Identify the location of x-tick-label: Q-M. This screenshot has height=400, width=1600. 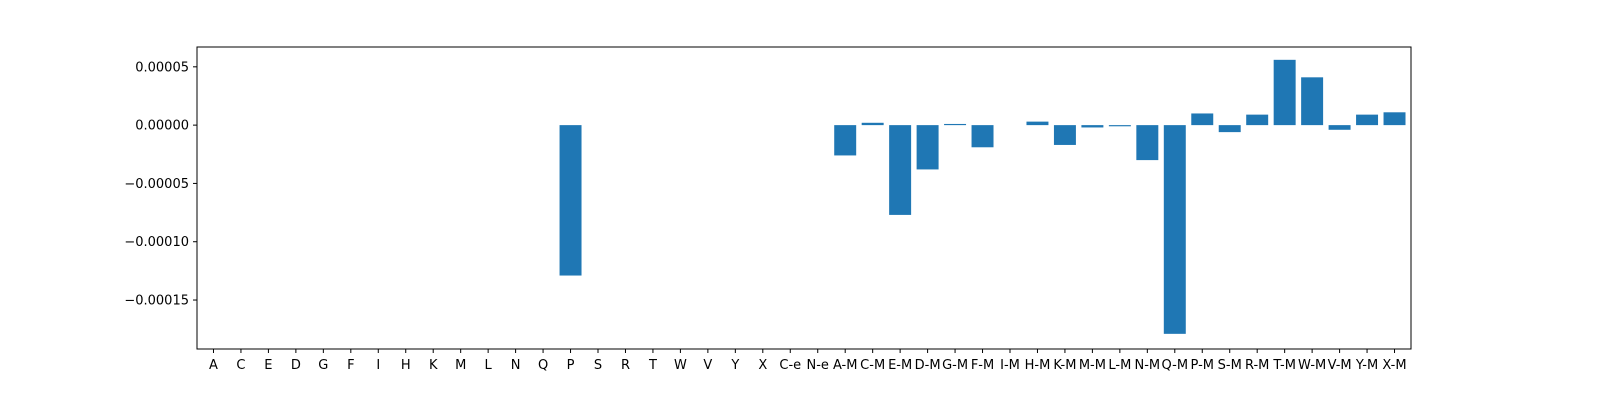
(1175, 365).